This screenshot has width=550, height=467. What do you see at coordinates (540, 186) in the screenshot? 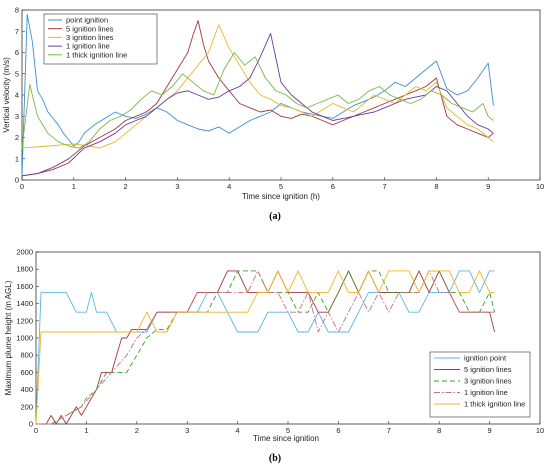
I see `a-xtick-label: 10` at bounding box center [540, 186].